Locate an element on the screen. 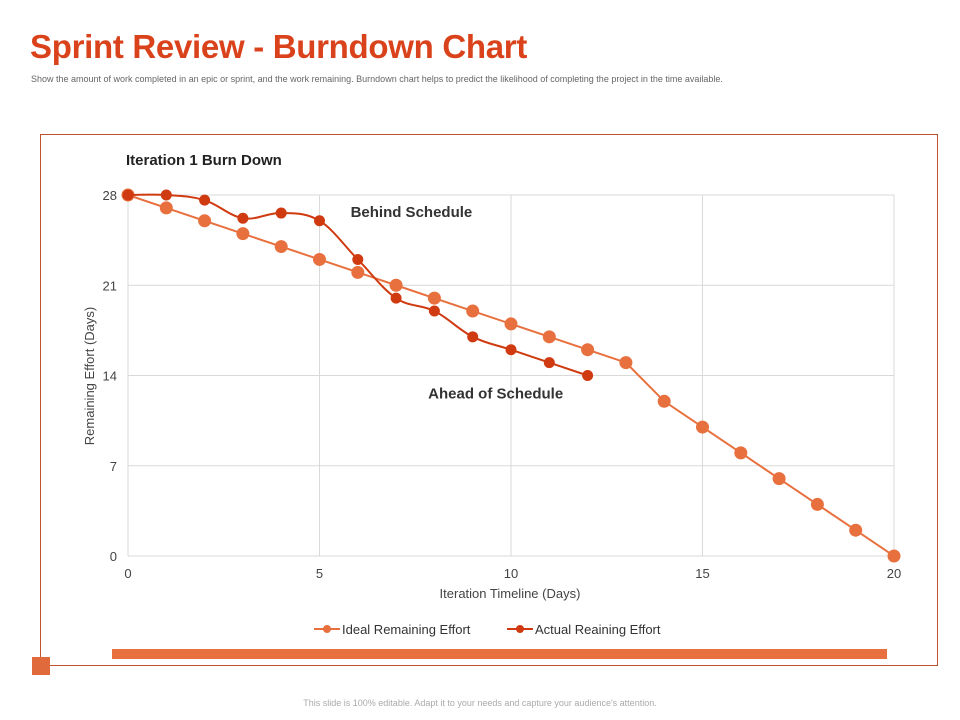  x-tick-label: 20 is located at coordinates (894, 573).